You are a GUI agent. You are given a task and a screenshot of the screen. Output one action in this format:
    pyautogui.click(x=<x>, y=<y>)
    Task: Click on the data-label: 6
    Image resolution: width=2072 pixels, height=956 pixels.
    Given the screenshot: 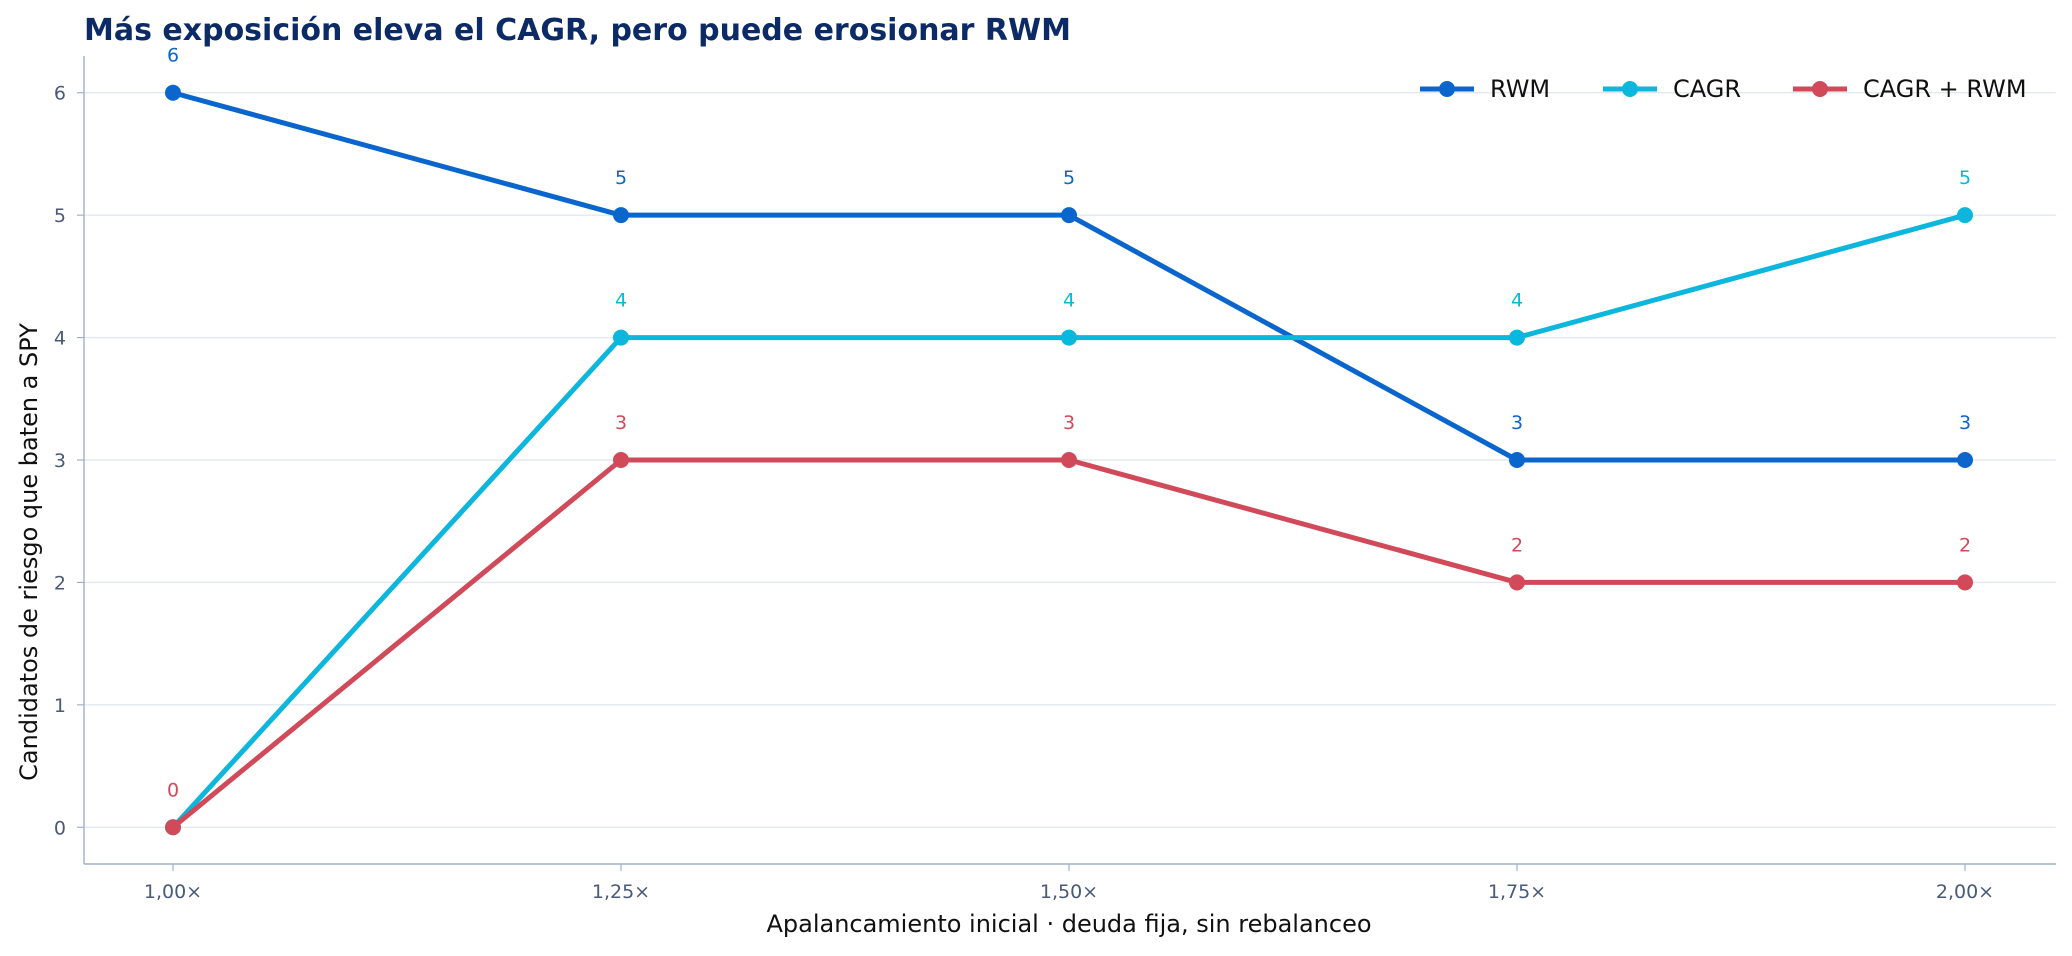 What is the action you would take?
    pyautogui.click(x=173, y=56)
    